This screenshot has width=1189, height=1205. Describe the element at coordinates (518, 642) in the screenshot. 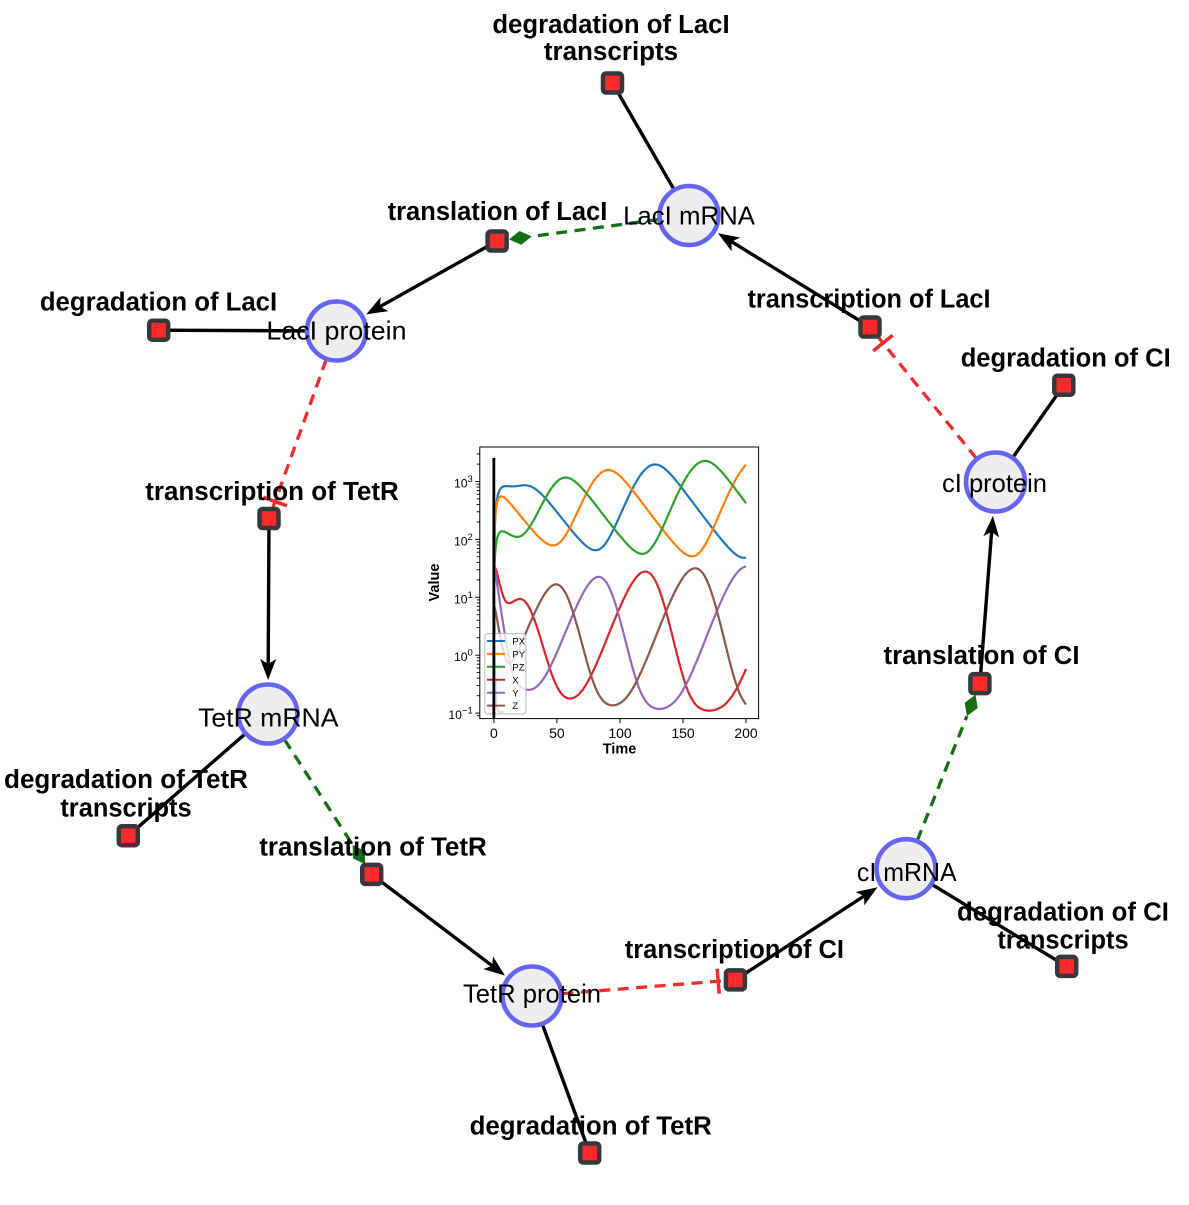

I see `svg-text: PX` at that location.